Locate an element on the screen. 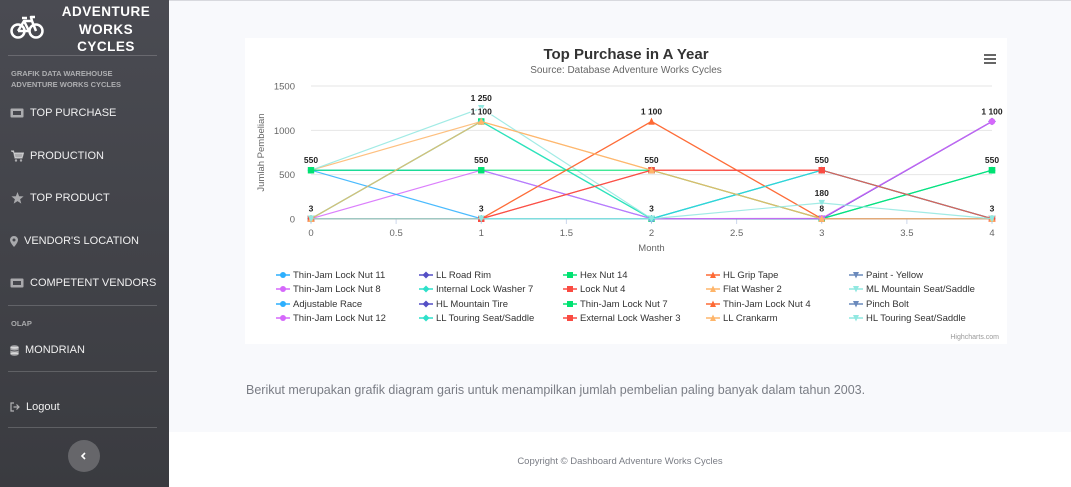 This screenshot has height=487, width=1071. legend-label: Flat Washer 2 is located at coordinates (752, 289).